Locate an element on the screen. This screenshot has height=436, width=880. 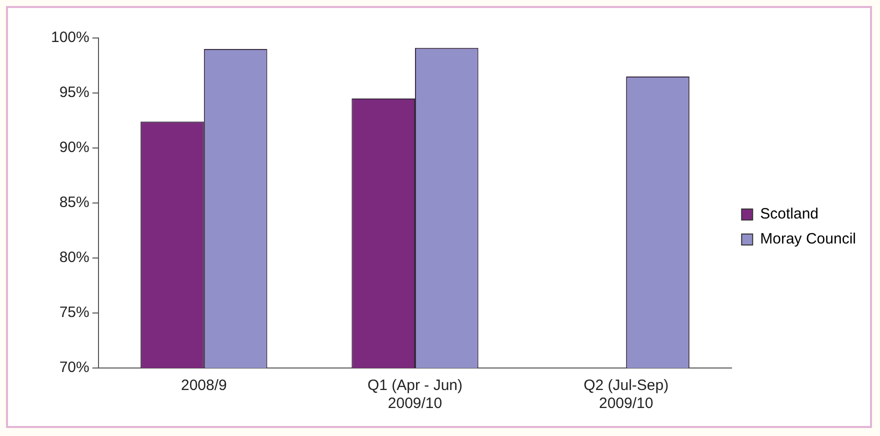
y-tick-label: 80% is located at coordinates (74, 257).